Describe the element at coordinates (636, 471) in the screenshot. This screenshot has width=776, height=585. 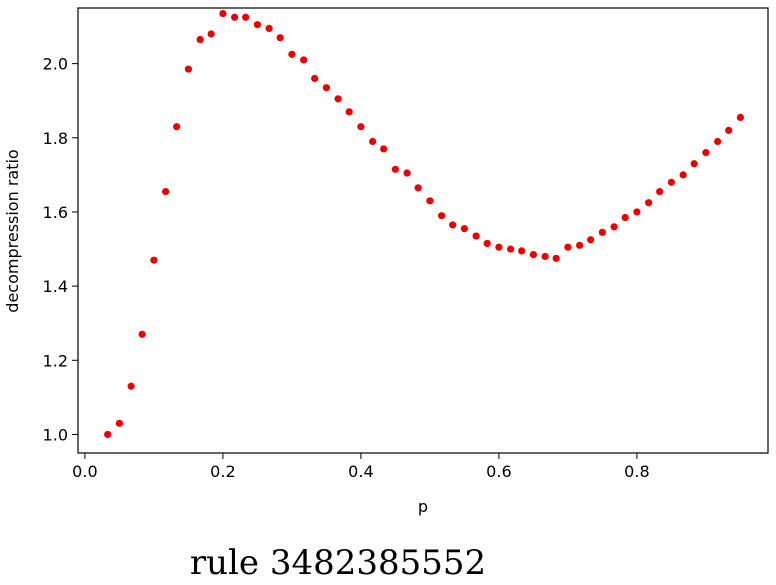
I see `x-tick-label: 0.8` at that location.